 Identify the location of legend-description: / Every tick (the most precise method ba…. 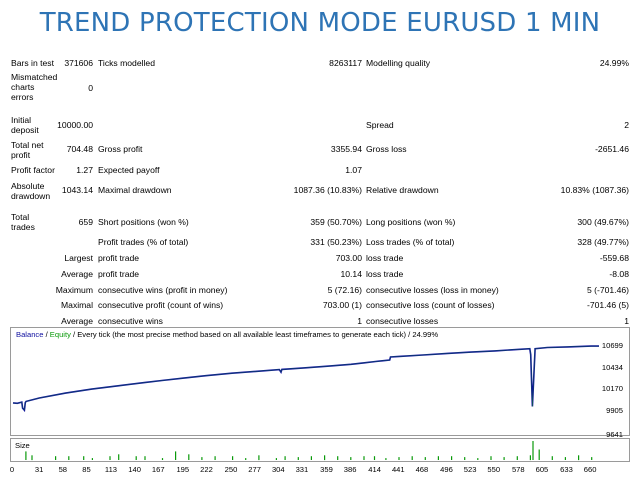
(254, 334).